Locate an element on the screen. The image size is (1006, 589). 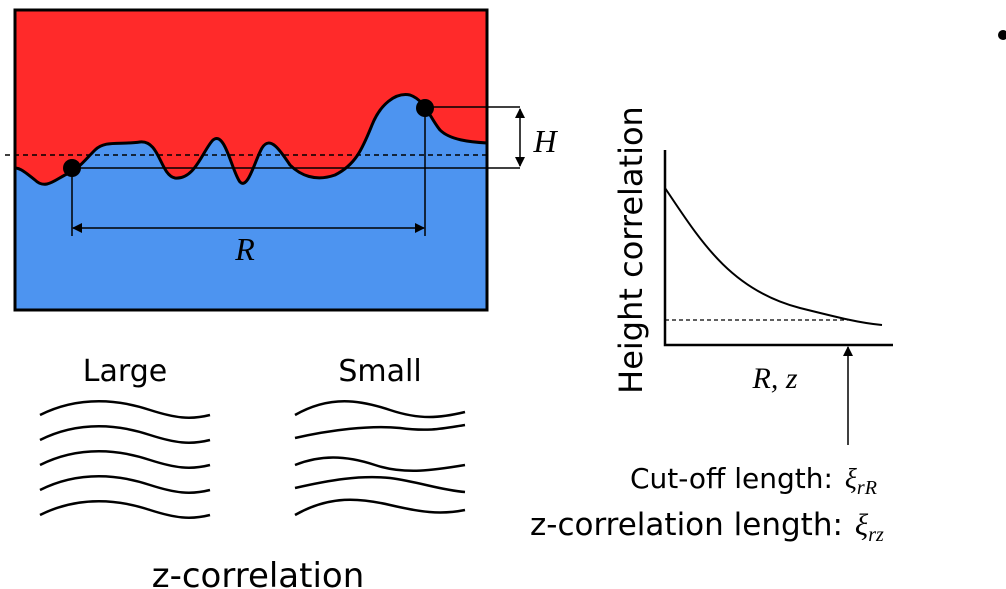
small-lines is located at coordinates (380, 458).